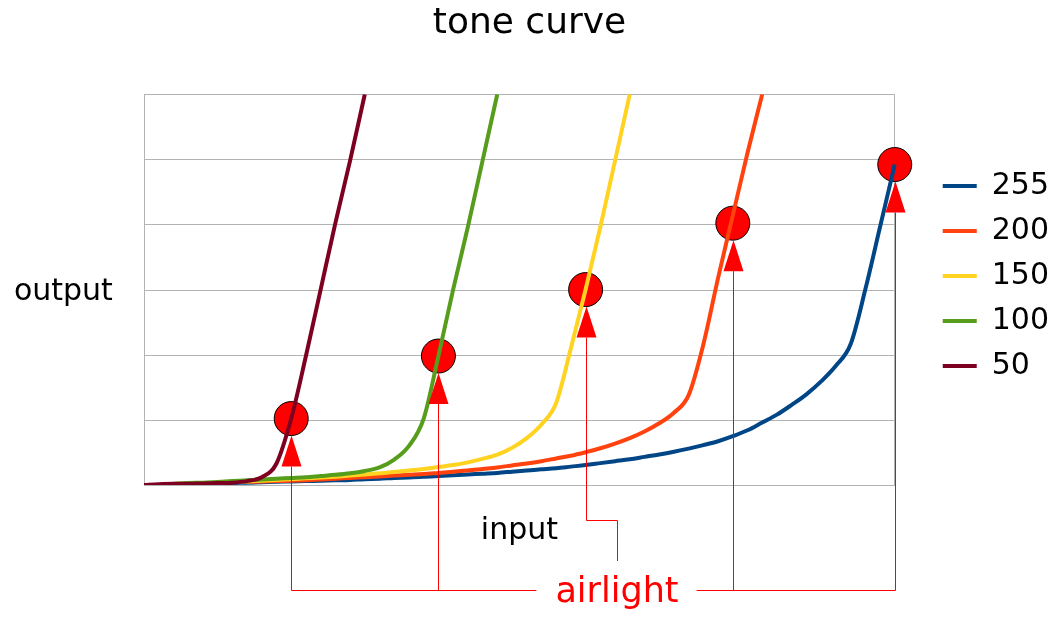 The image size is (1059, 619). What do you see at coordinates (617, 590) in the screenshot?
I see `text: airlight` at bounding box center [617, 590].